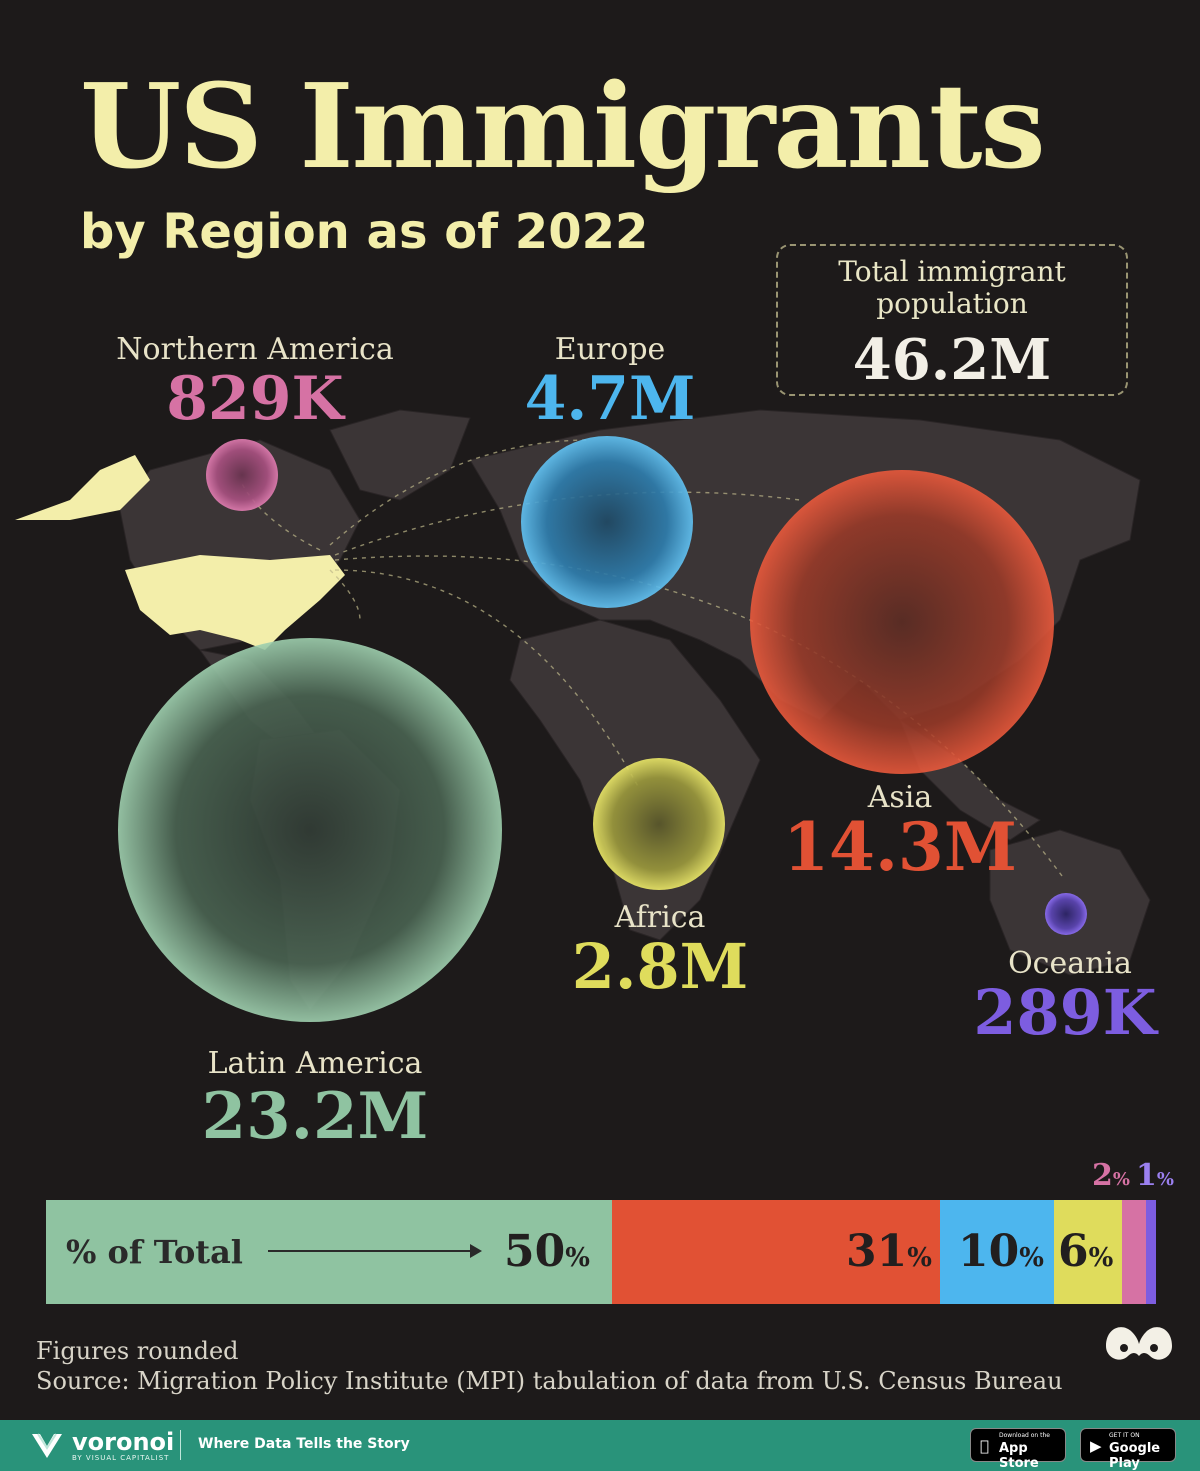 The width and height of the screenshot is (1200, 1471). I want to click on bubble-europe, so click(607, 522).